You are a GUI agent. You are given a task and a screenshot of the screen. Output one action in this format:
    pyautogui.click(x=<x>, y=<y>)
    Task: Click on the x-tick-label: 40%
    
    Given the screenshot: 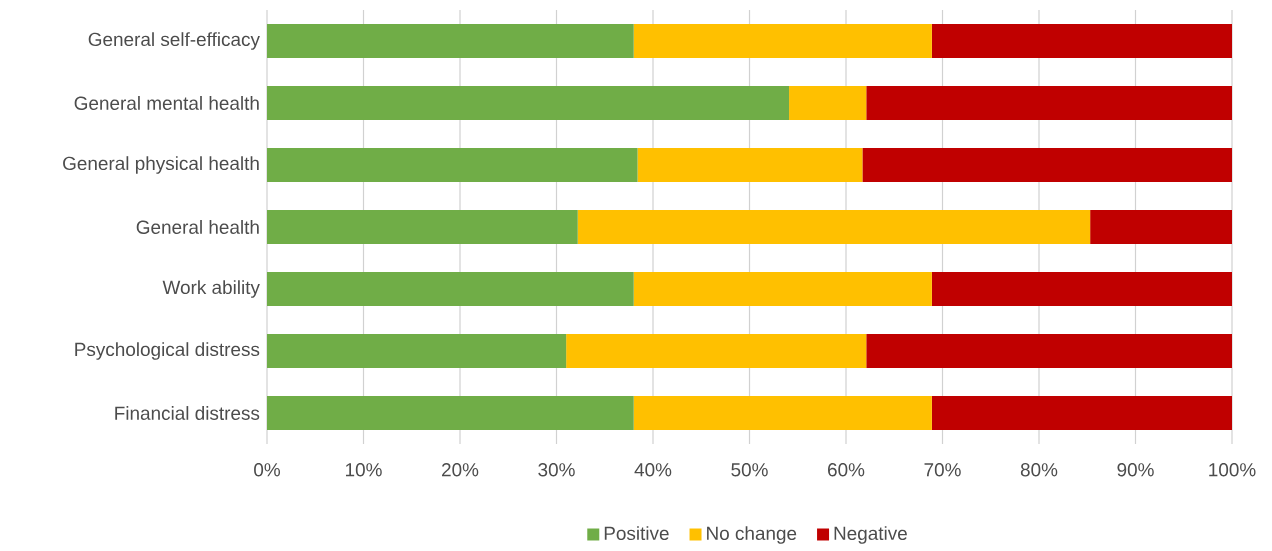 What is the action you would take?
    pyautogui.click(x=653, y=470)
    